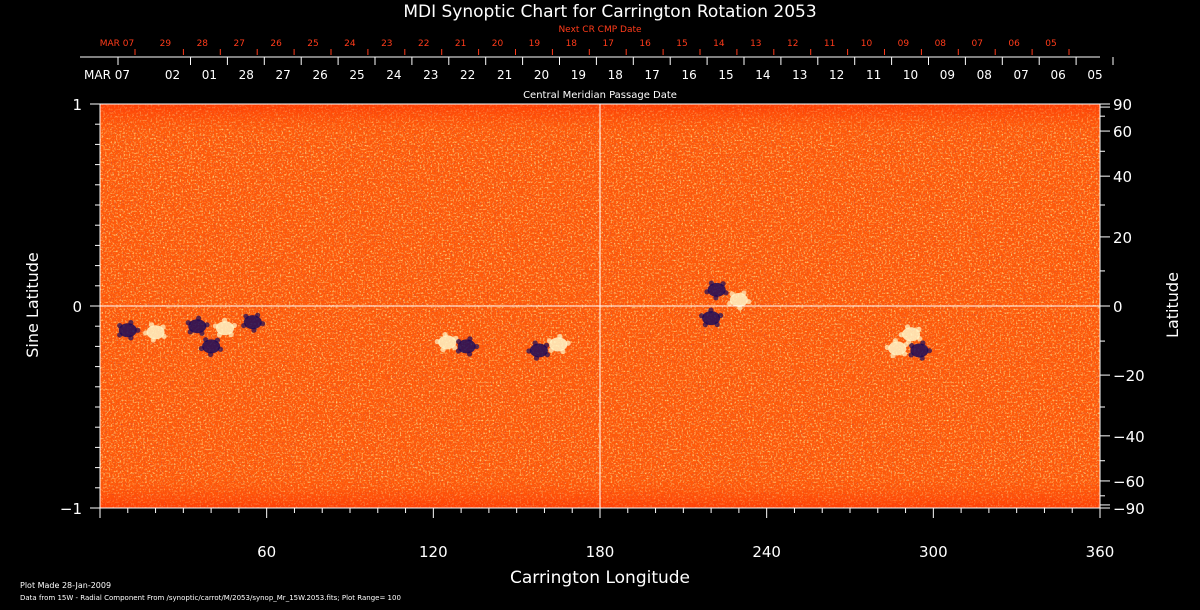  Describe the element at coordinates (600, 30) in the screenshot. I see `next-axis-label: Next CR CMP Date` at that location.